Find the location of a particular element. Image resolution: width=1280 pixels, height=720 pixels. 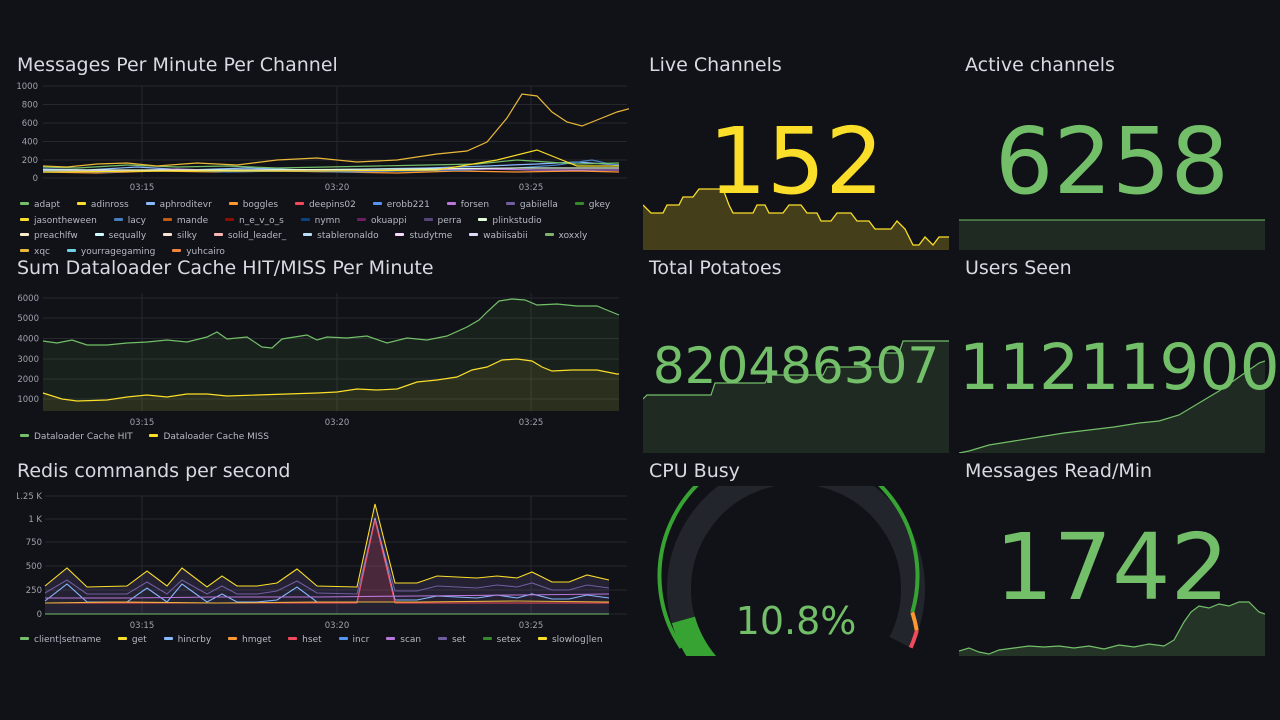

legend-item: hset is located at coordinates (305, 641).